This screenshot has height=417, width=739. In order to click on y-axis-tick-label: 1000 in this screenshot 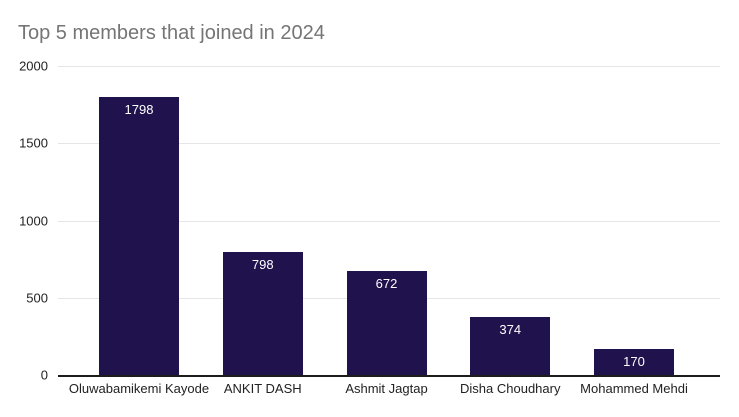, I will do `click(33, 220)`.